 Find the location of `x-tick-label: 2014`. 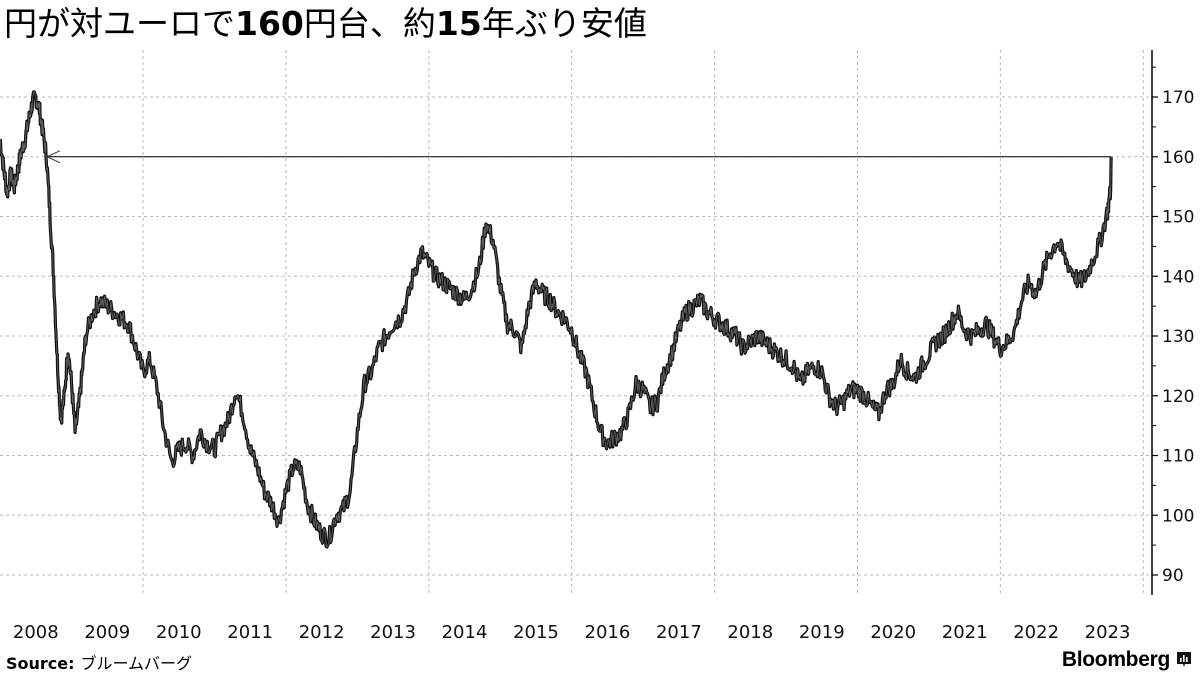

x-tick-label: 2014 is located at coordinates (464, 632).